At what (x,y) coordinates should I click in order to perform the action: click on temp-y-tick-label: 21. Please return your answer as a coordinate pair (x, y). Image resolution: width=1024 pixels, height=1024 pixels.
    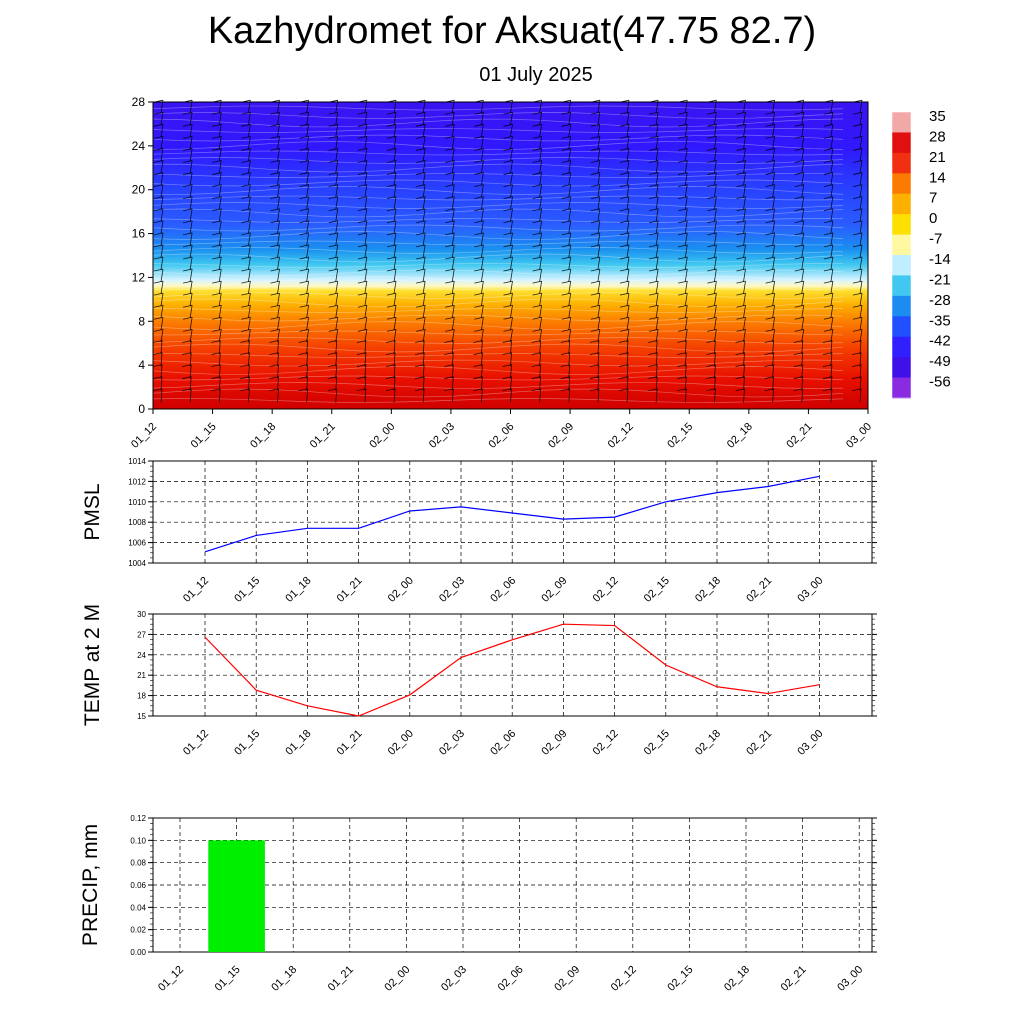
    Looking at the image, I should click on (141, 675).